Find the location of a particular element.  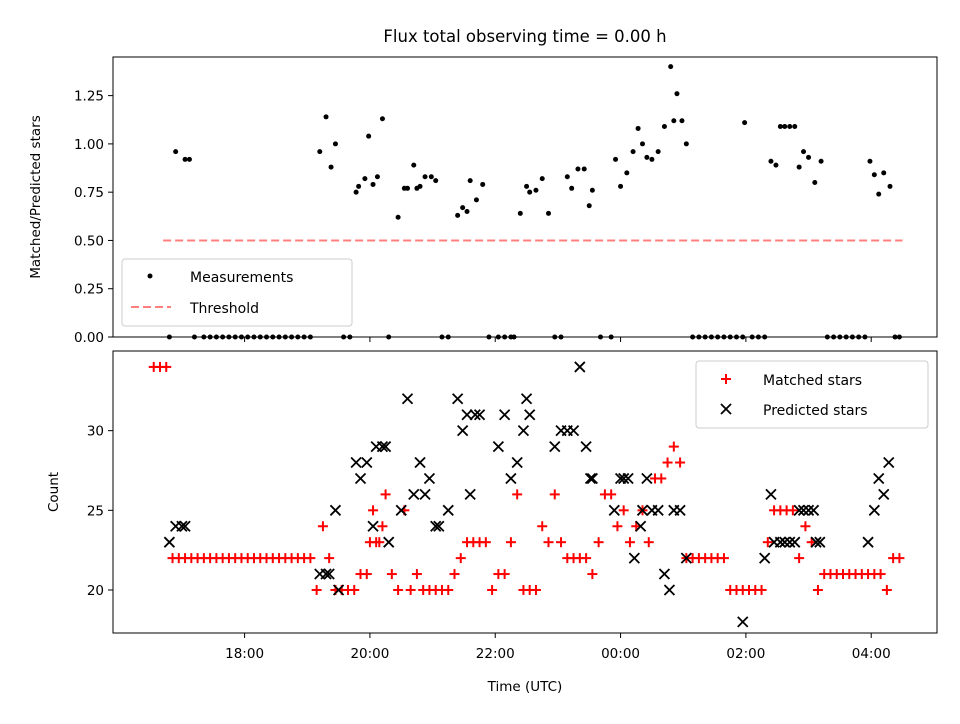

legend-matched-marker is located at coordinates (726, 379).